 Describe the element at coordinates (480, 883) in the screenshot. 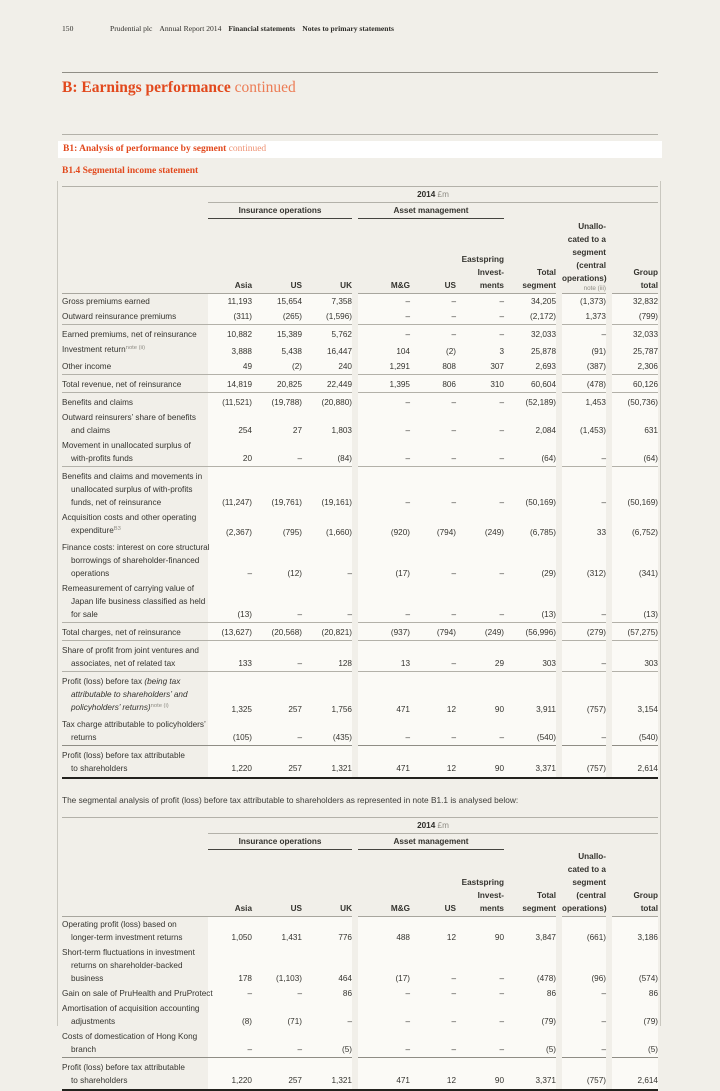

I see `column-header: Eastspring Invest- ments` at that location.